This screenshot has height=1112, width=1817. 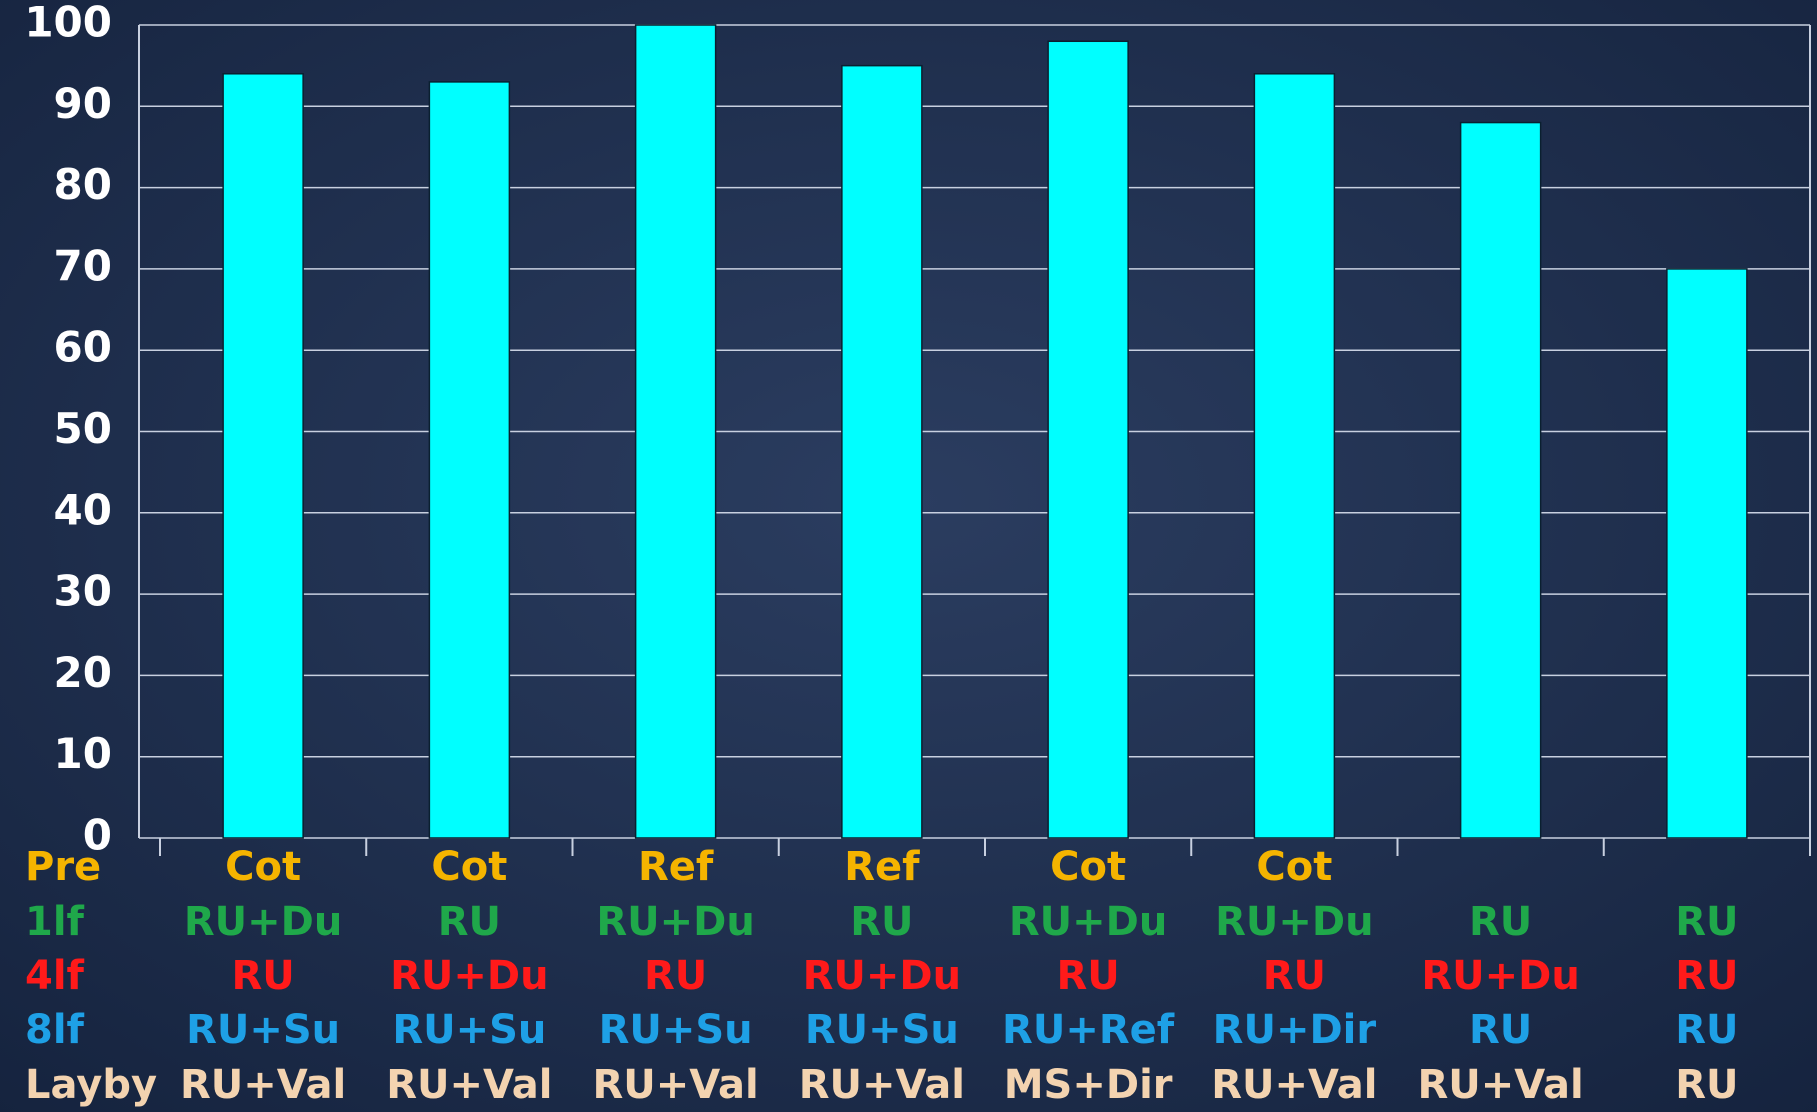 What do you see at coordinates (83, 672) in the screenshot?
I see `y-tick-label: 20` at bounding box center [83, 672].